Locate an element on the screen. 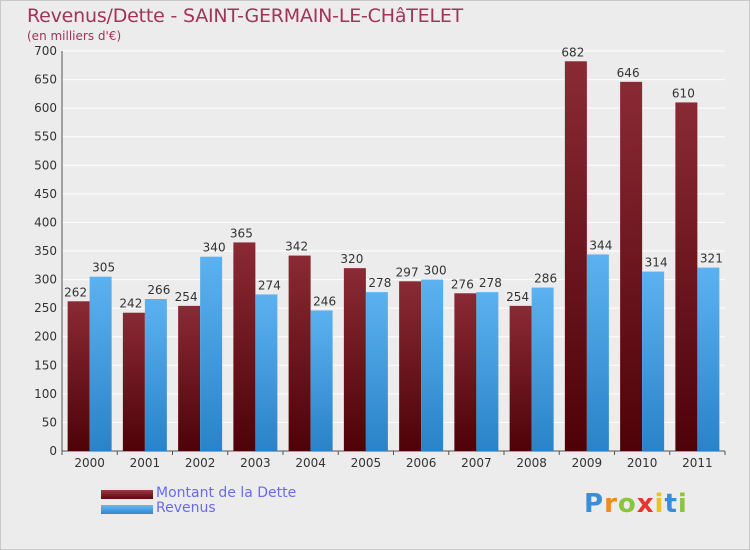 The image size is (750, 550). data-label-revenue: 246 is located at coordinates (324, 301).